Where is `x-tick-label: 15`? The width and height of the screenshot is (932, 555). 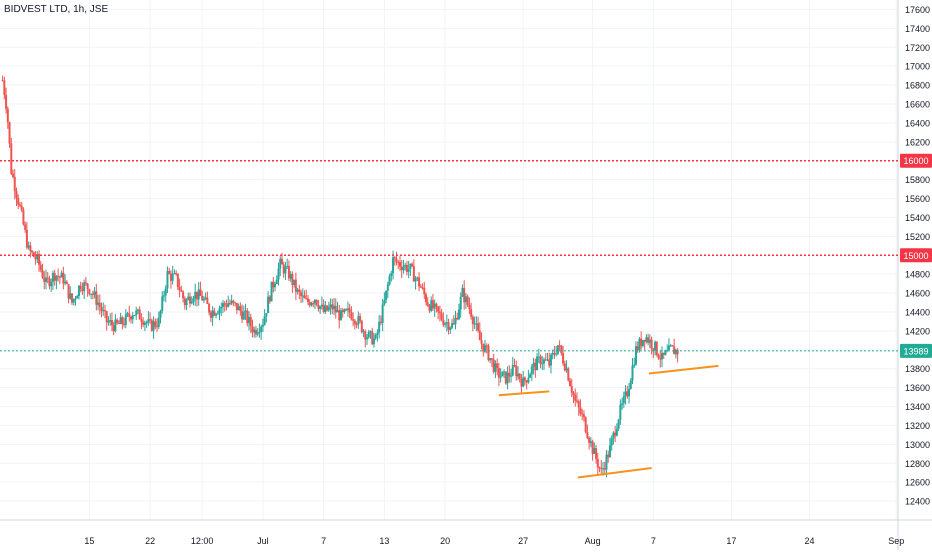
x-tick-label: 15 is located at coordinates (89, 541).